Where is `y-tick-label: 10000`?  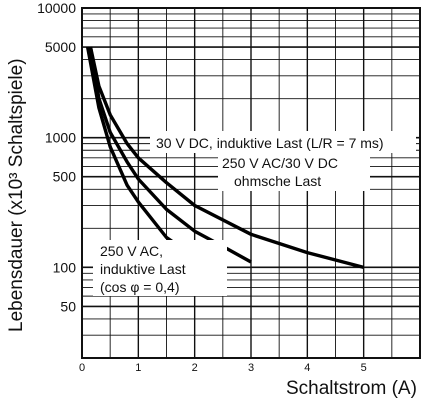
y-tick-label: 10000 is located at coordinates (56, 8).